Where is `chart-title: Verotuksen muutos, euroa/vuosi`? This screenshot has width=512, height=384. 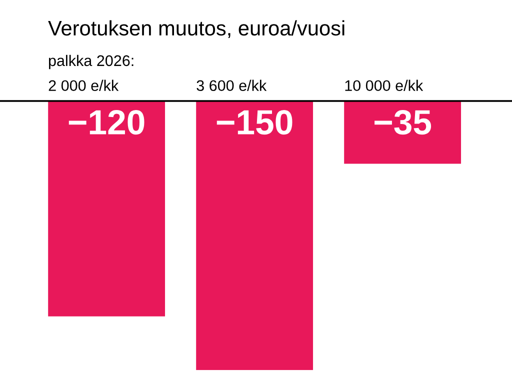
chart-title: Verotuksen muutos, euroa/vuosi is located at coordinates (196, 29).